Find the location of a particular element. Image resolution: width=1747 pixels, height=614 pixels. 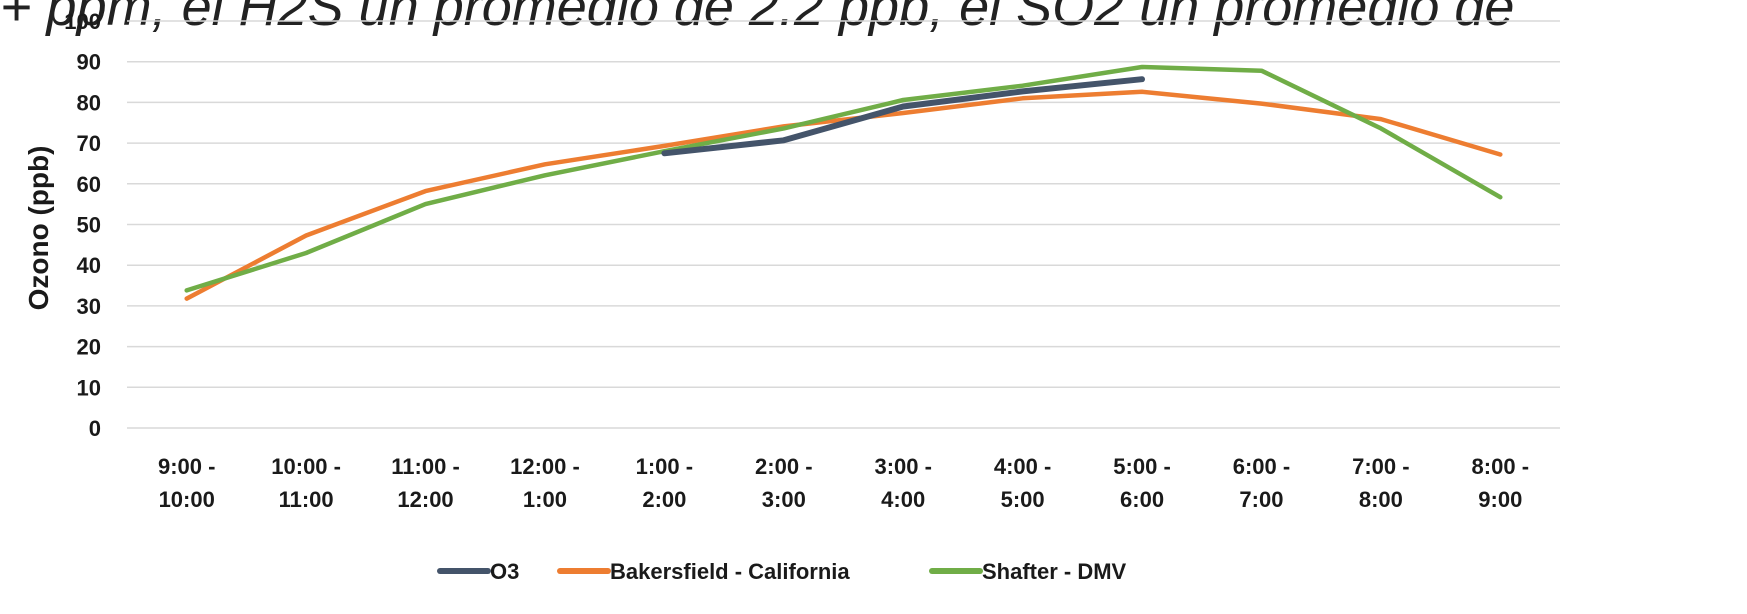

x-category-label: 7:00 - 8:00 is located at coordinates (1380, 483).